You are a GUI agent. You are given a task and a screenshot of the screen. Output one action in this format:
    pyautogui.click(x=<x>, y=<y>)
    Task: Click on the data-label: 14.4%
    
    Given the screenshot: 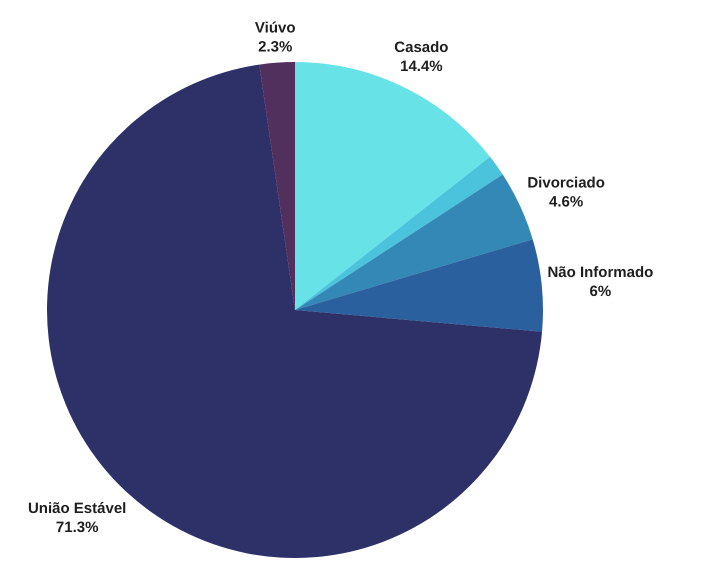 What is the action you would take?
    pyautogui.click(x=421, y=66)
    